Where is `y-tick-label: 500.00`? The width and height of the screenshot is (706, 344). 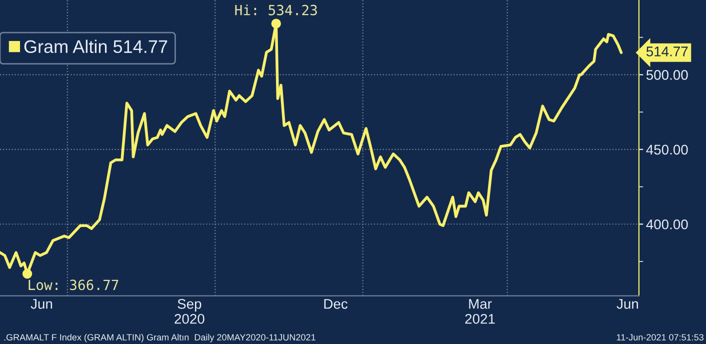 y-tick-label: 500.00 is located at coordinates (667, 75).